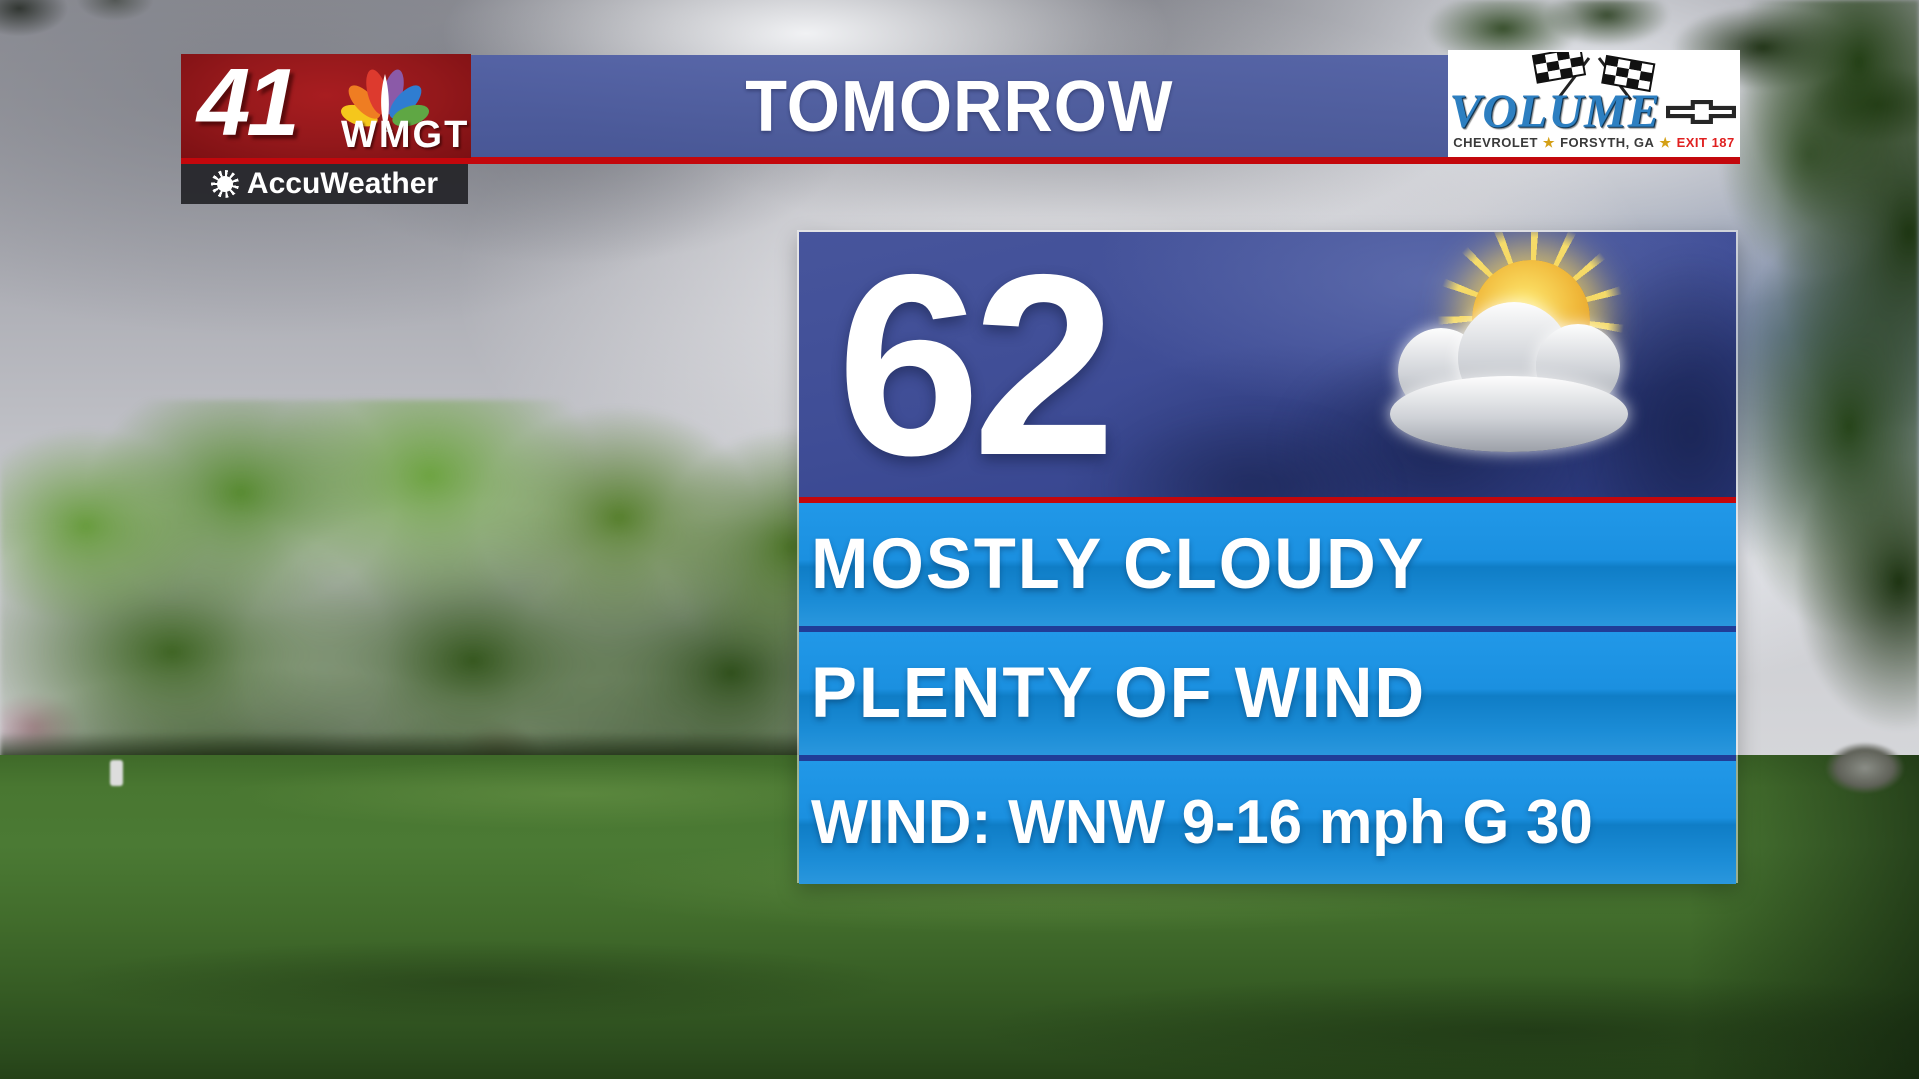 This screenshot has width=1919, height=1079. I want to click on title-bar: TOMORROW, so click(959, 106).